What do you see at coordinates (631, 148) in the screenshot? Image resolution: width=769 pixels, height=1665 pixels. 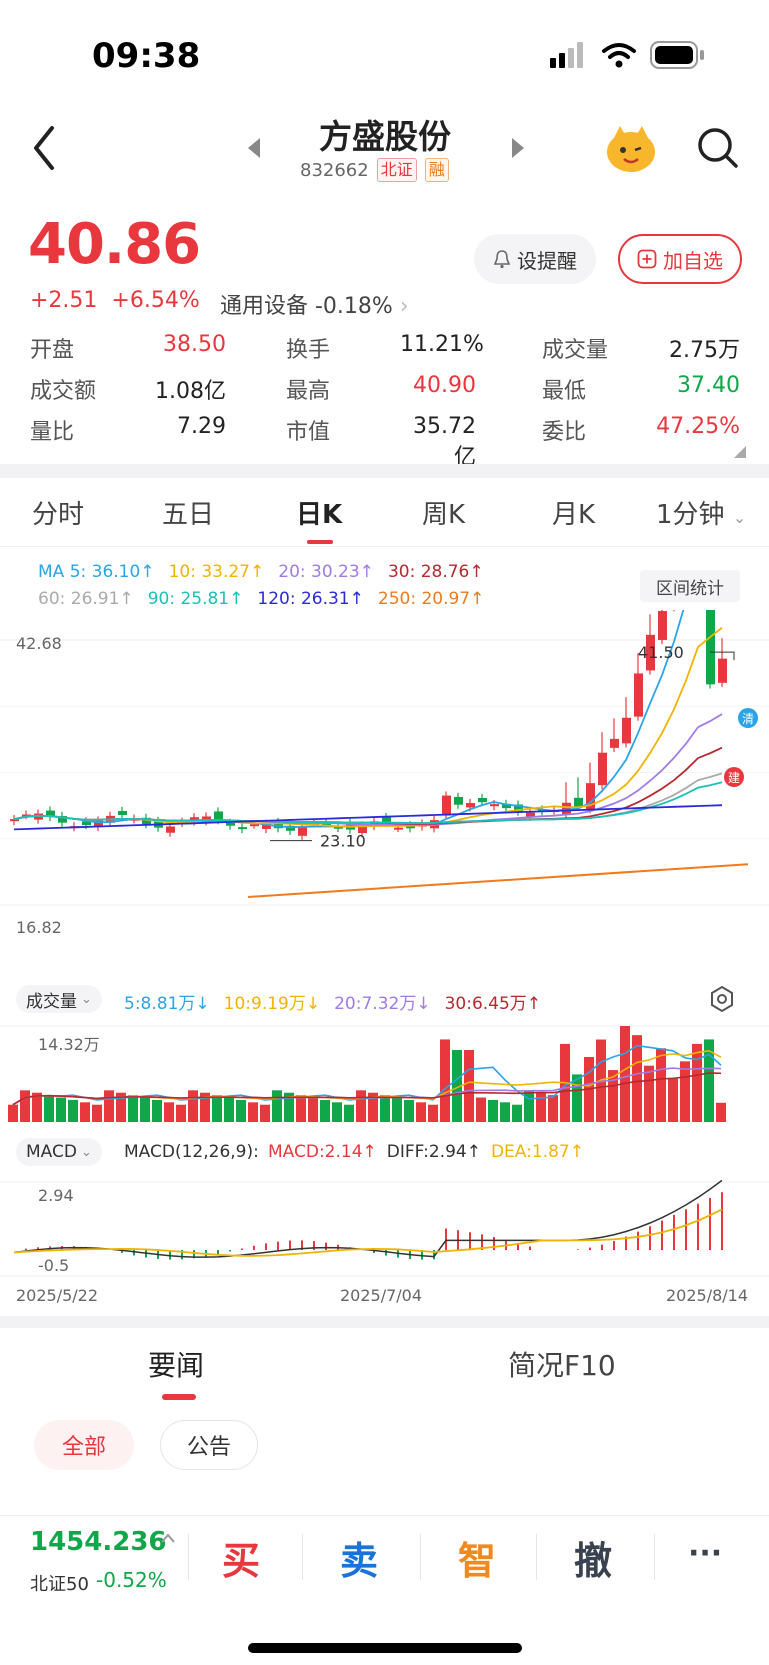 I see `mascot-icon` at bounding box center [631, 148].